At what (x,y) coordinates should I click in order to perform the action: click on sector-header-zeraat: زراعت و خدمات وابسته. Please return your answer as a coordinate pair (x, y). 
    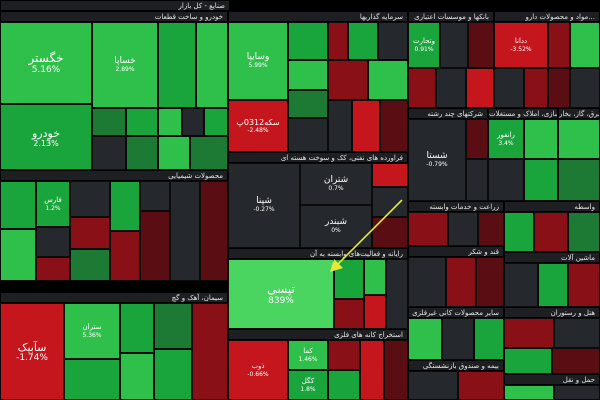
    Looking at the image, I should click on (456, 206).